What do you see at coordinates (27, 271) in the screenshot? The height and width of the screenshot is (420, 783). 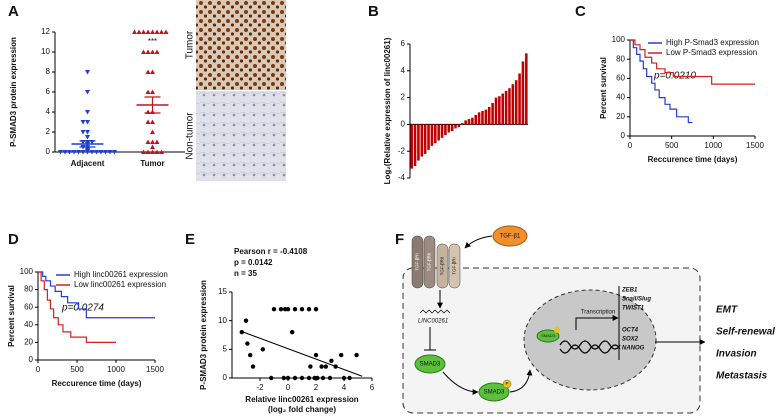 I see `y-tick-label: 100` at bounding box center [27, 271].